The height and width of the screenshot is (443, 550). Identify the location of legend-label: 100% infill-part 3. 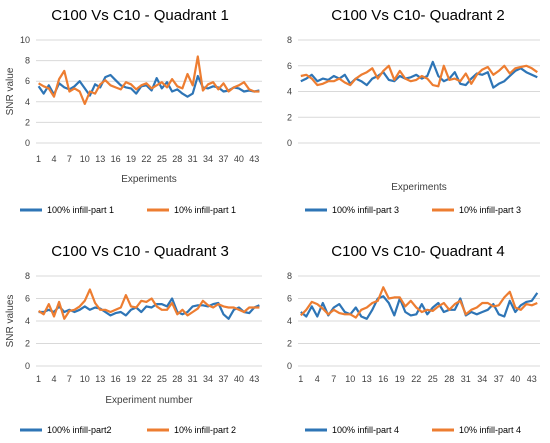
(365, 210).